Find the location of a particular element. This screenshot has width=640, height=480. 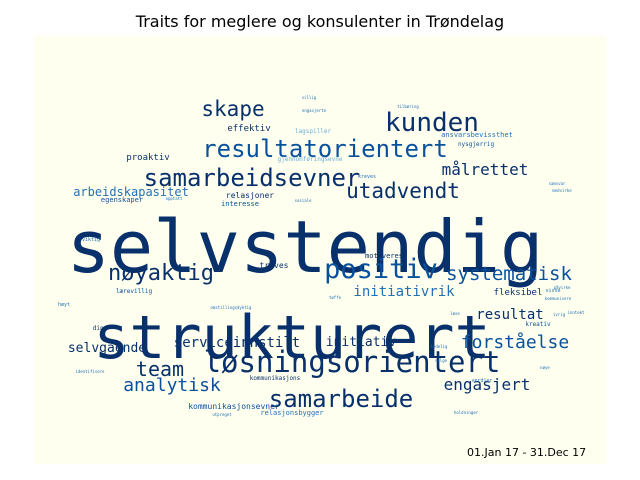

word-39: dine is located at coordinates (100, 328).